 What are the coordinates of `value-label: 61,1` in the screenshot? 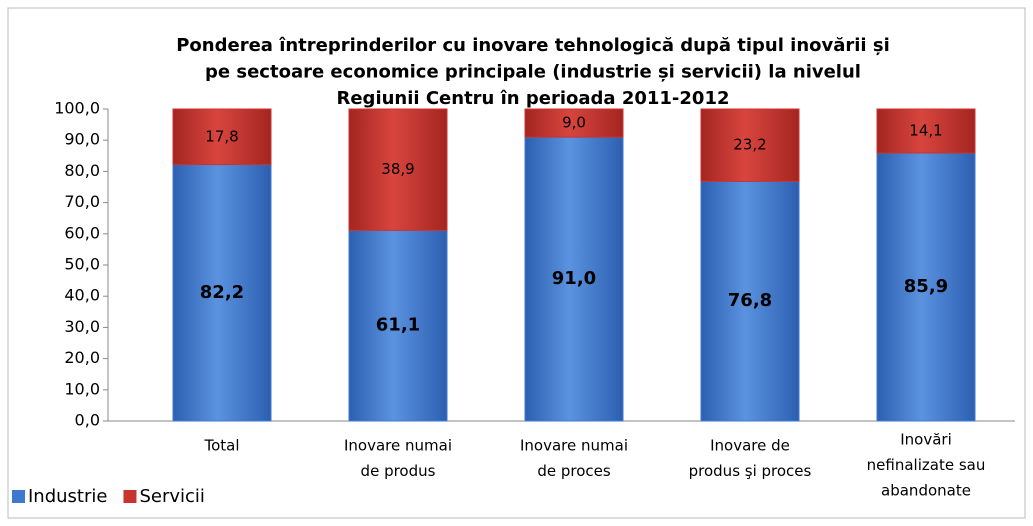 It's located at (398, 325).